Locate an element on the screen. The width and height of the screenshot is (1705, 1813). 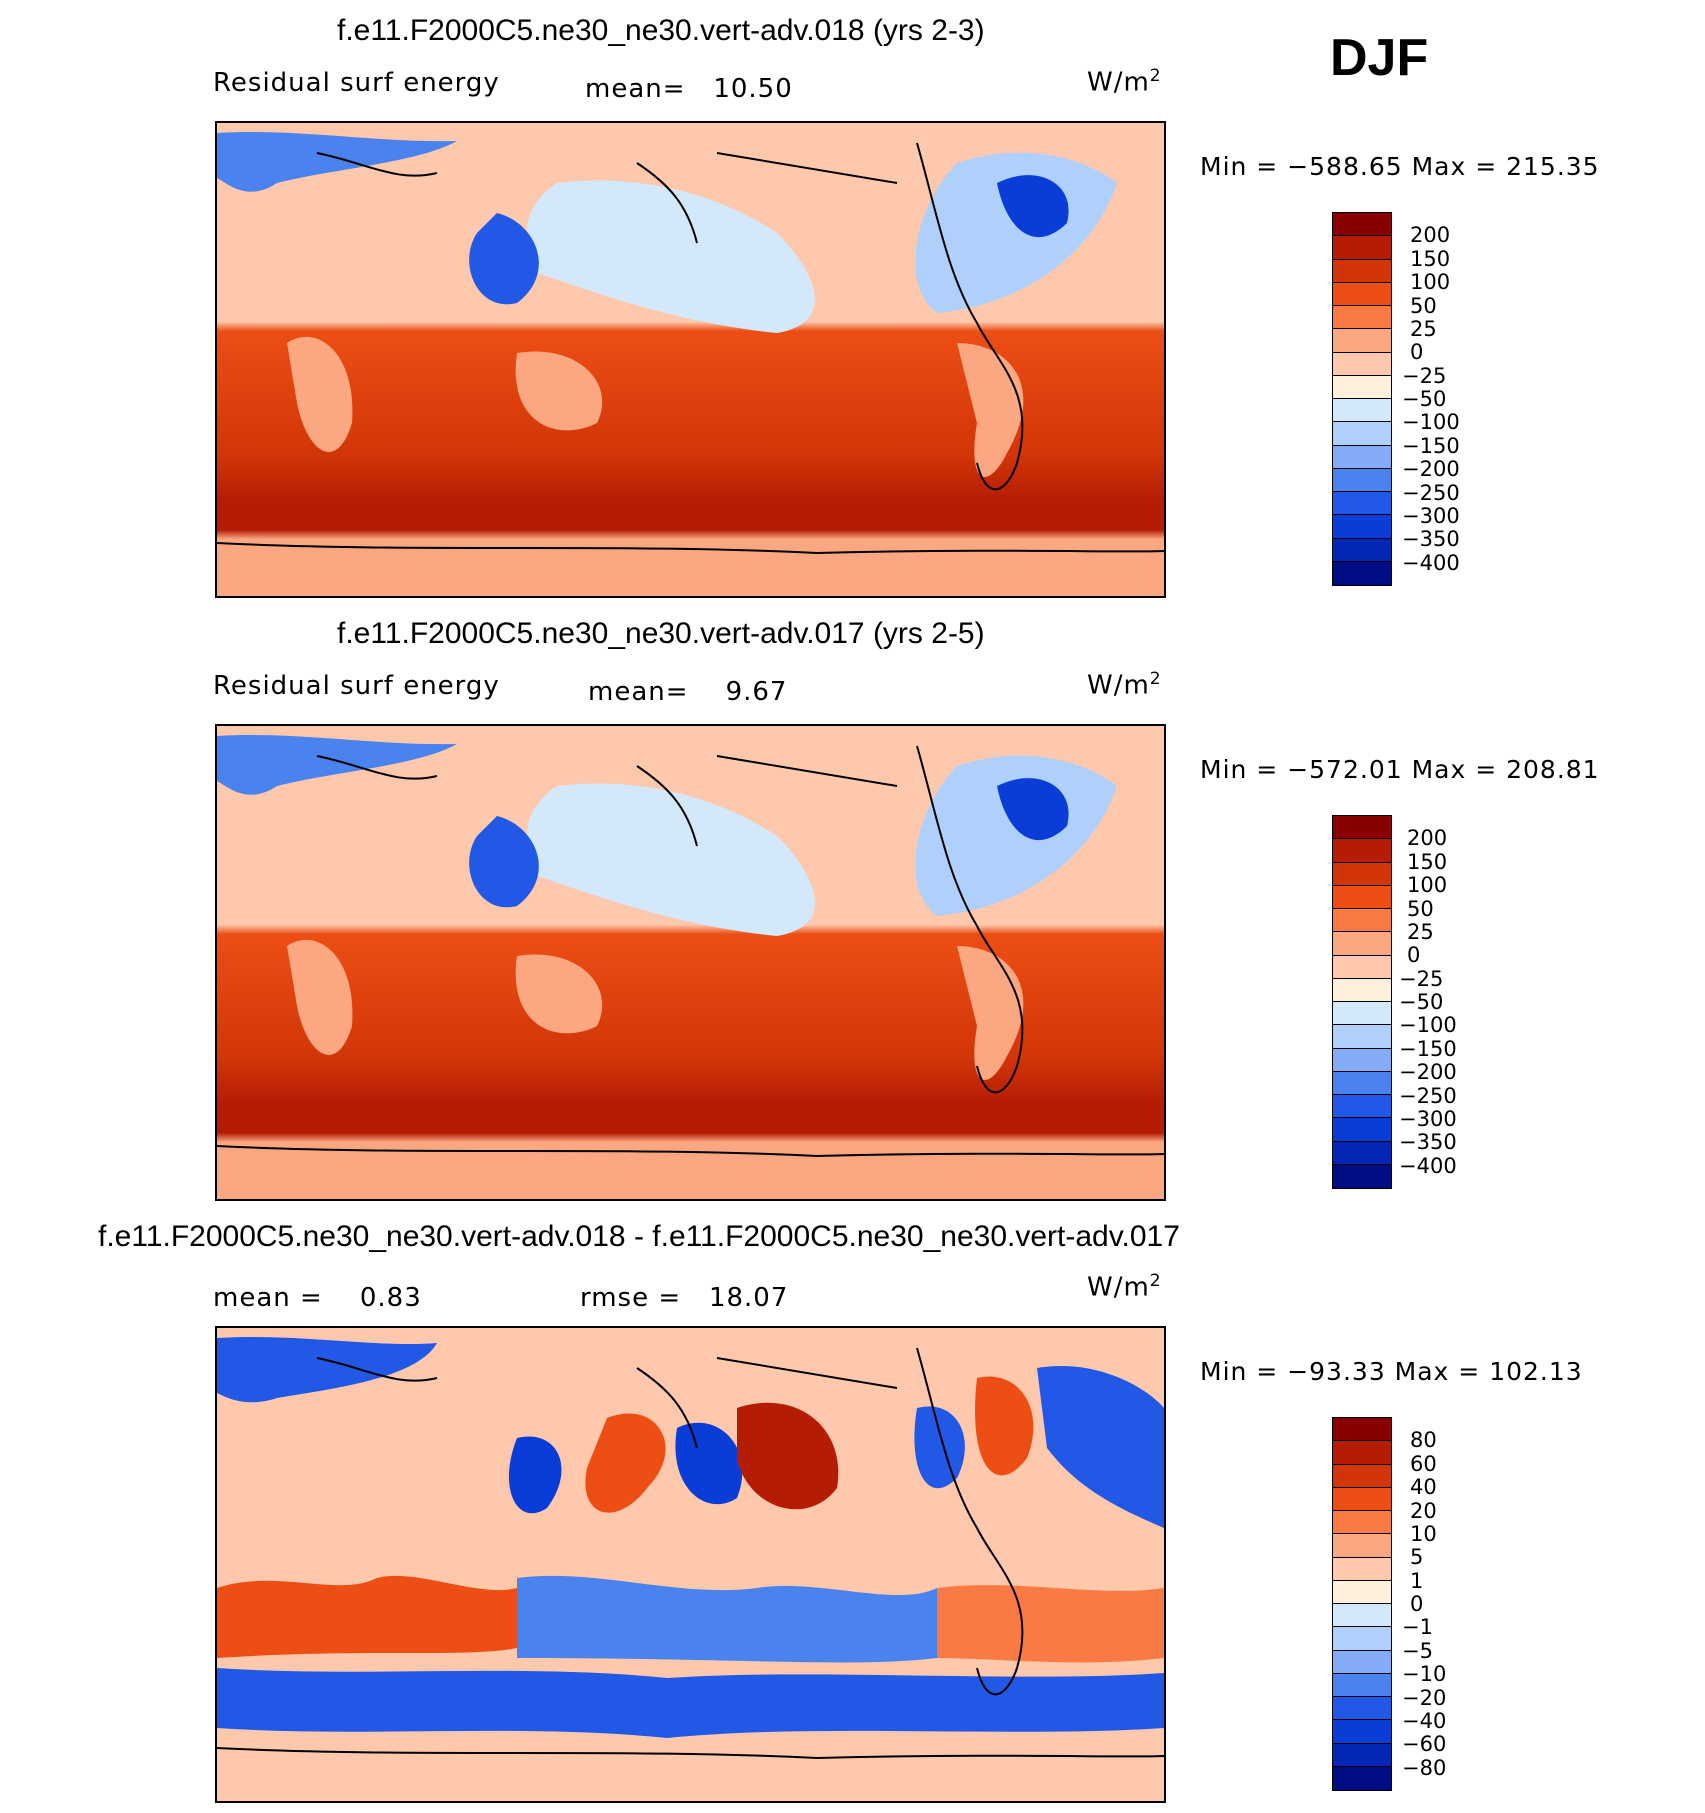
colorbar-tick-label: −5 is located at coordinates (1417, 1650).